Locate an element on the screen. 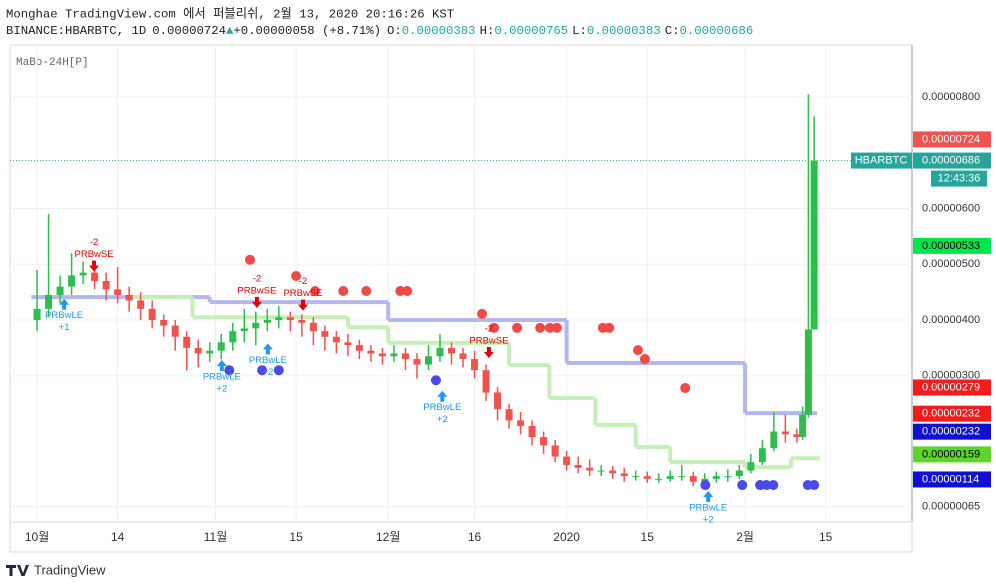 This screenshot has height=588, width=996. logo-mark is located at coordinates (17, 570).